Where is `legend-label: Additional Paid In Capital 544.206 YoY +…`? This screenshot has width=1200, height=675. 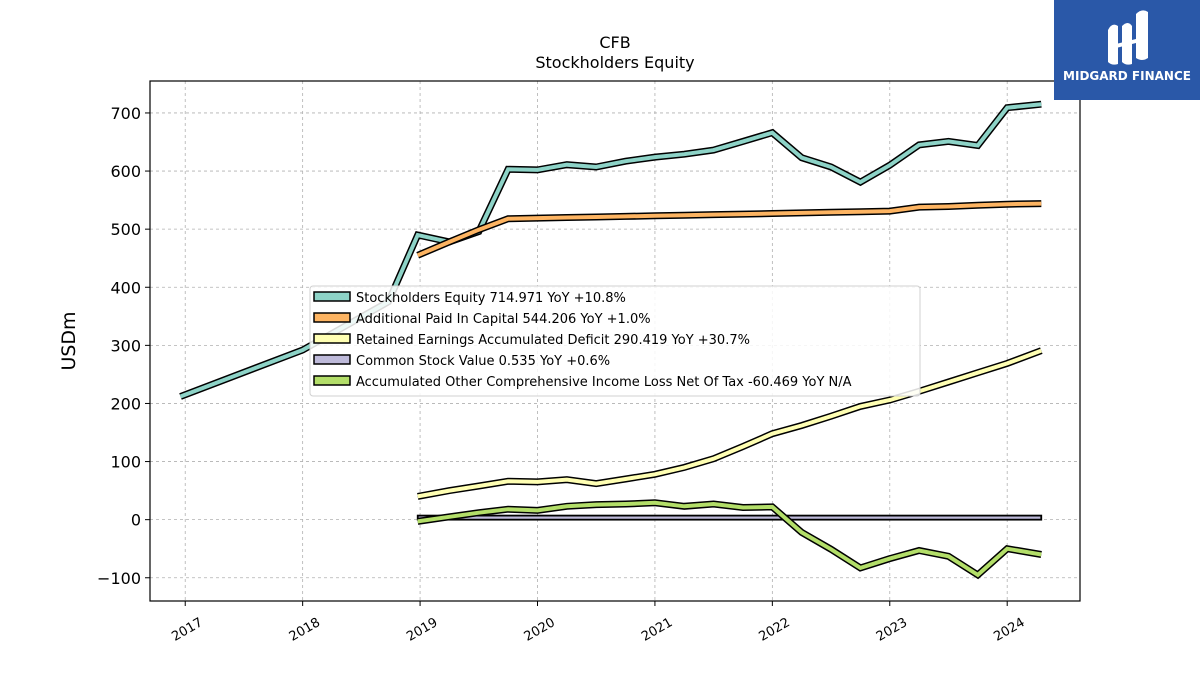
legend-label: Additional Paid In Capital 544.206 YoY +… is located at coordinates (503, 319).